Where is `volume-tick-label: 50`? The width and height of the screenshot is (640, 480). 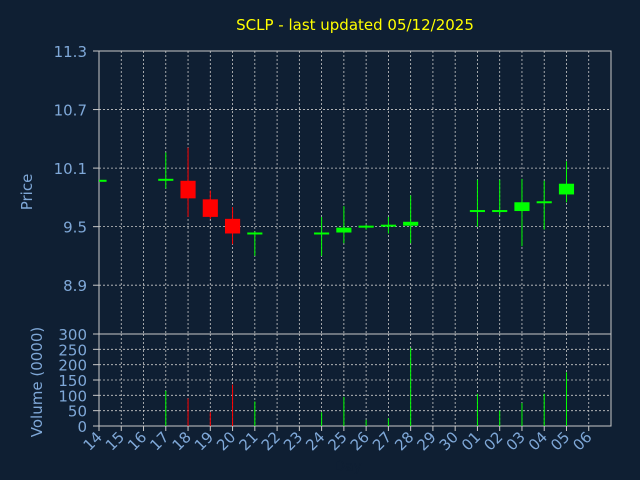 volume-tick-label: 50 is located at coordinates (77, 412).